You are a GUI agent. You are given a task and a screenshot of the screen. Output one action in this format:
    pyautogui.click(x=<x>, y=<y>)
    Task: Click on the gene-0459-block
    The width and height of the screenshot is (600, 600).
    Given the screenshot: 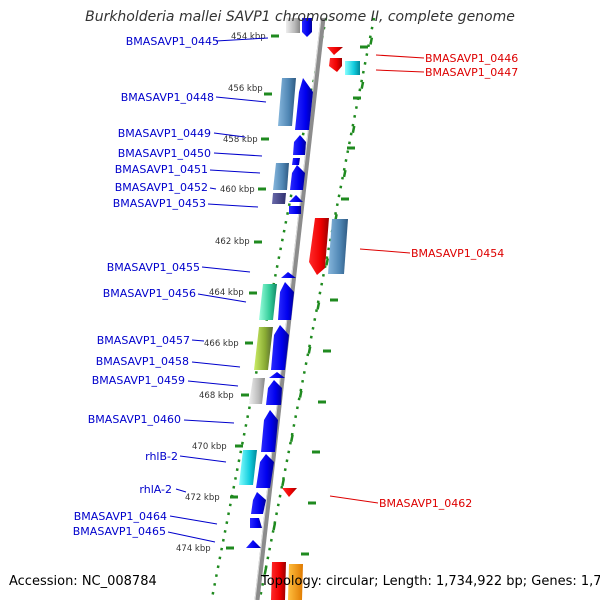 What is the action you would take?
    pyautogui.click(x=257, y=391)
    